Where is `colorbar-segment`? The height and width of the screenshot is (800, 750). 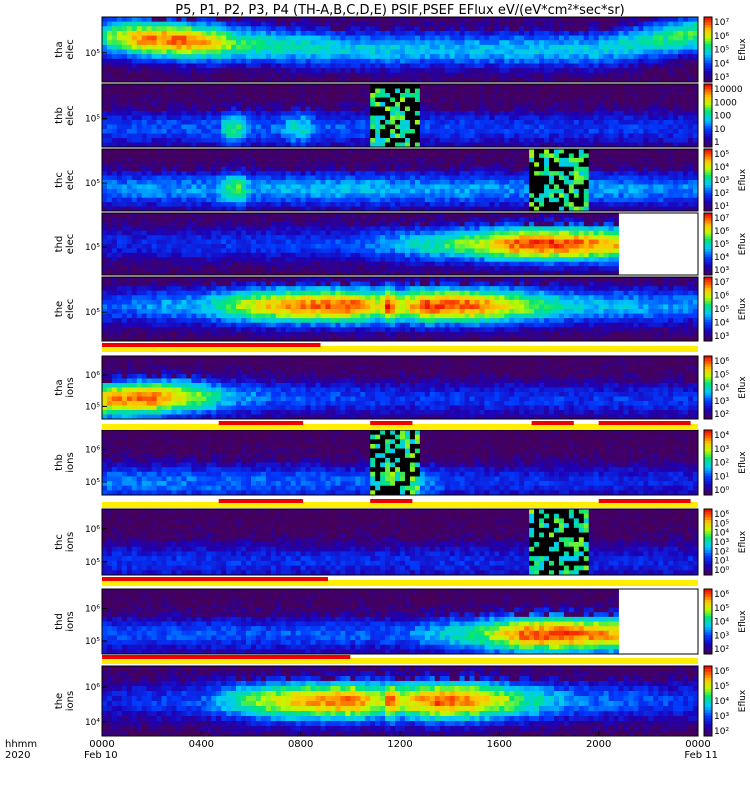
colorbar-segment is located at coordinates (708, 133).